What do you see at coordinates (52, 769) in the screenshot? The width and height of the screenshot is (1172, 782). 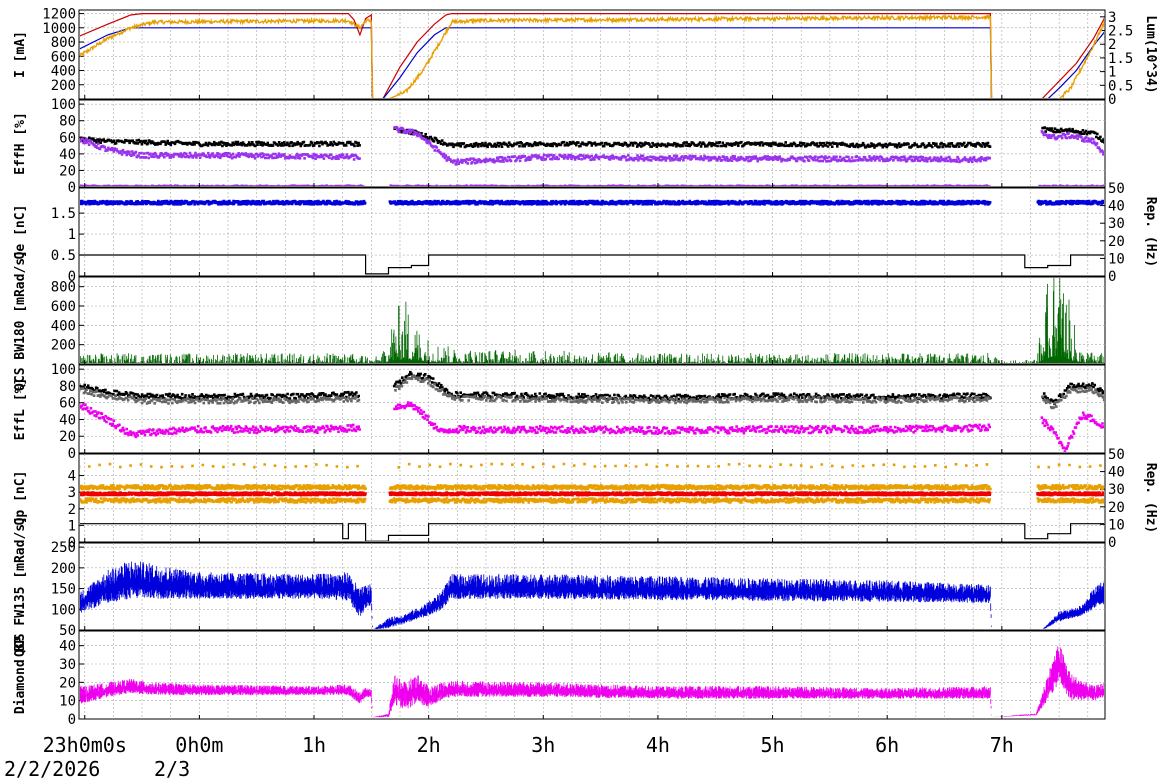 I see `date-label-start: 2/2/2026` at bounding box center [52, 769].